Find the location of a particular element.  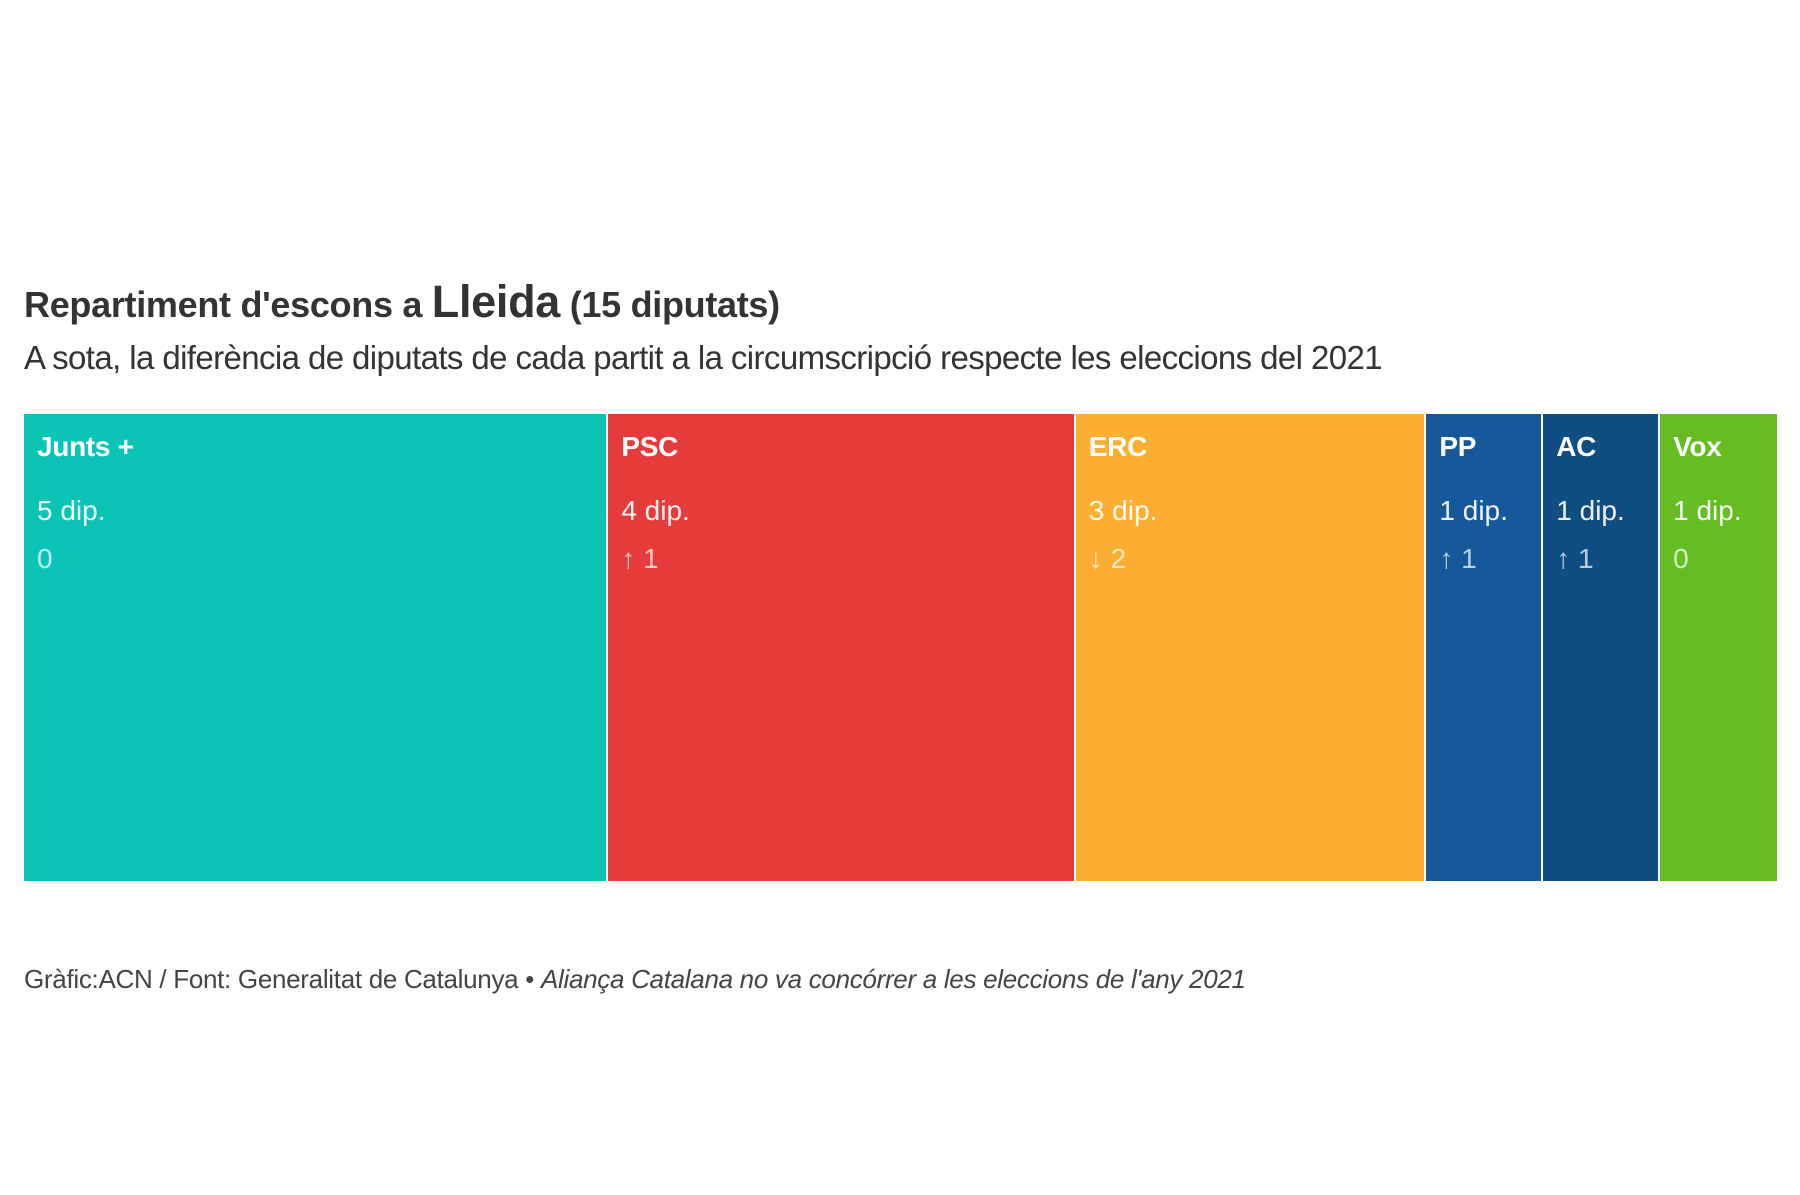

seat-count: 3 dip. is located at coordinates (1123, 510).